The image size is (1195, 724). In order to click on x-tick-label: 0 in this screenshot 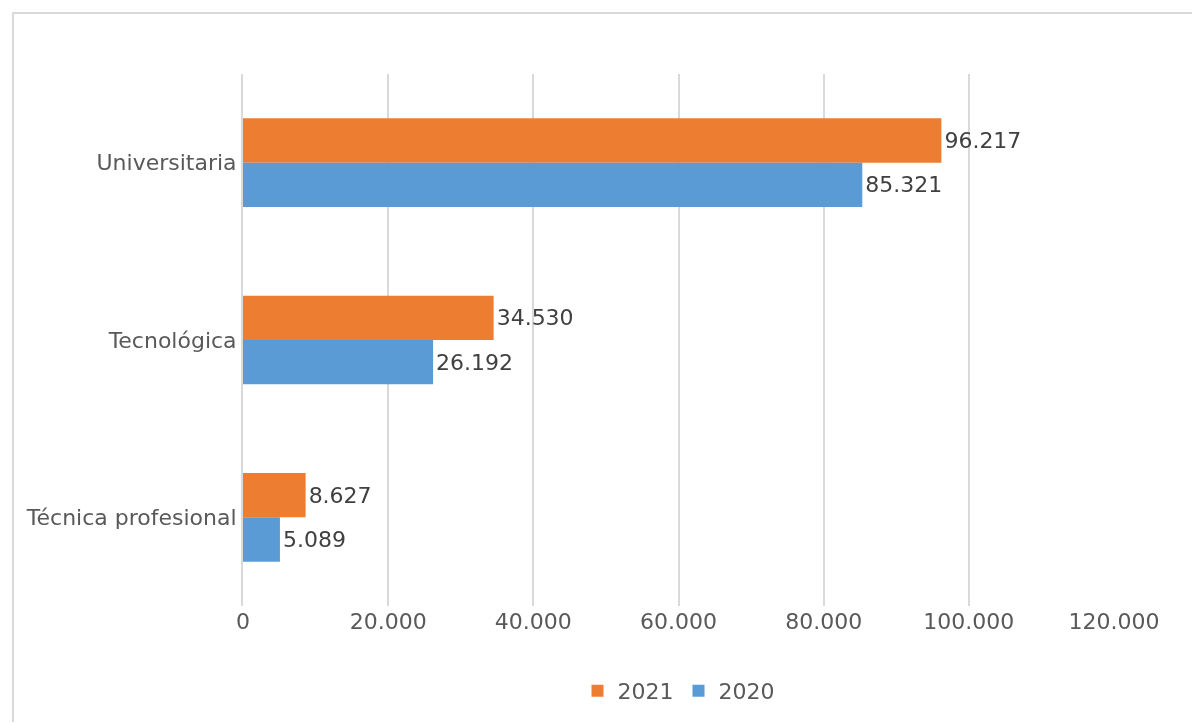, I will do `click(243, 621)`.